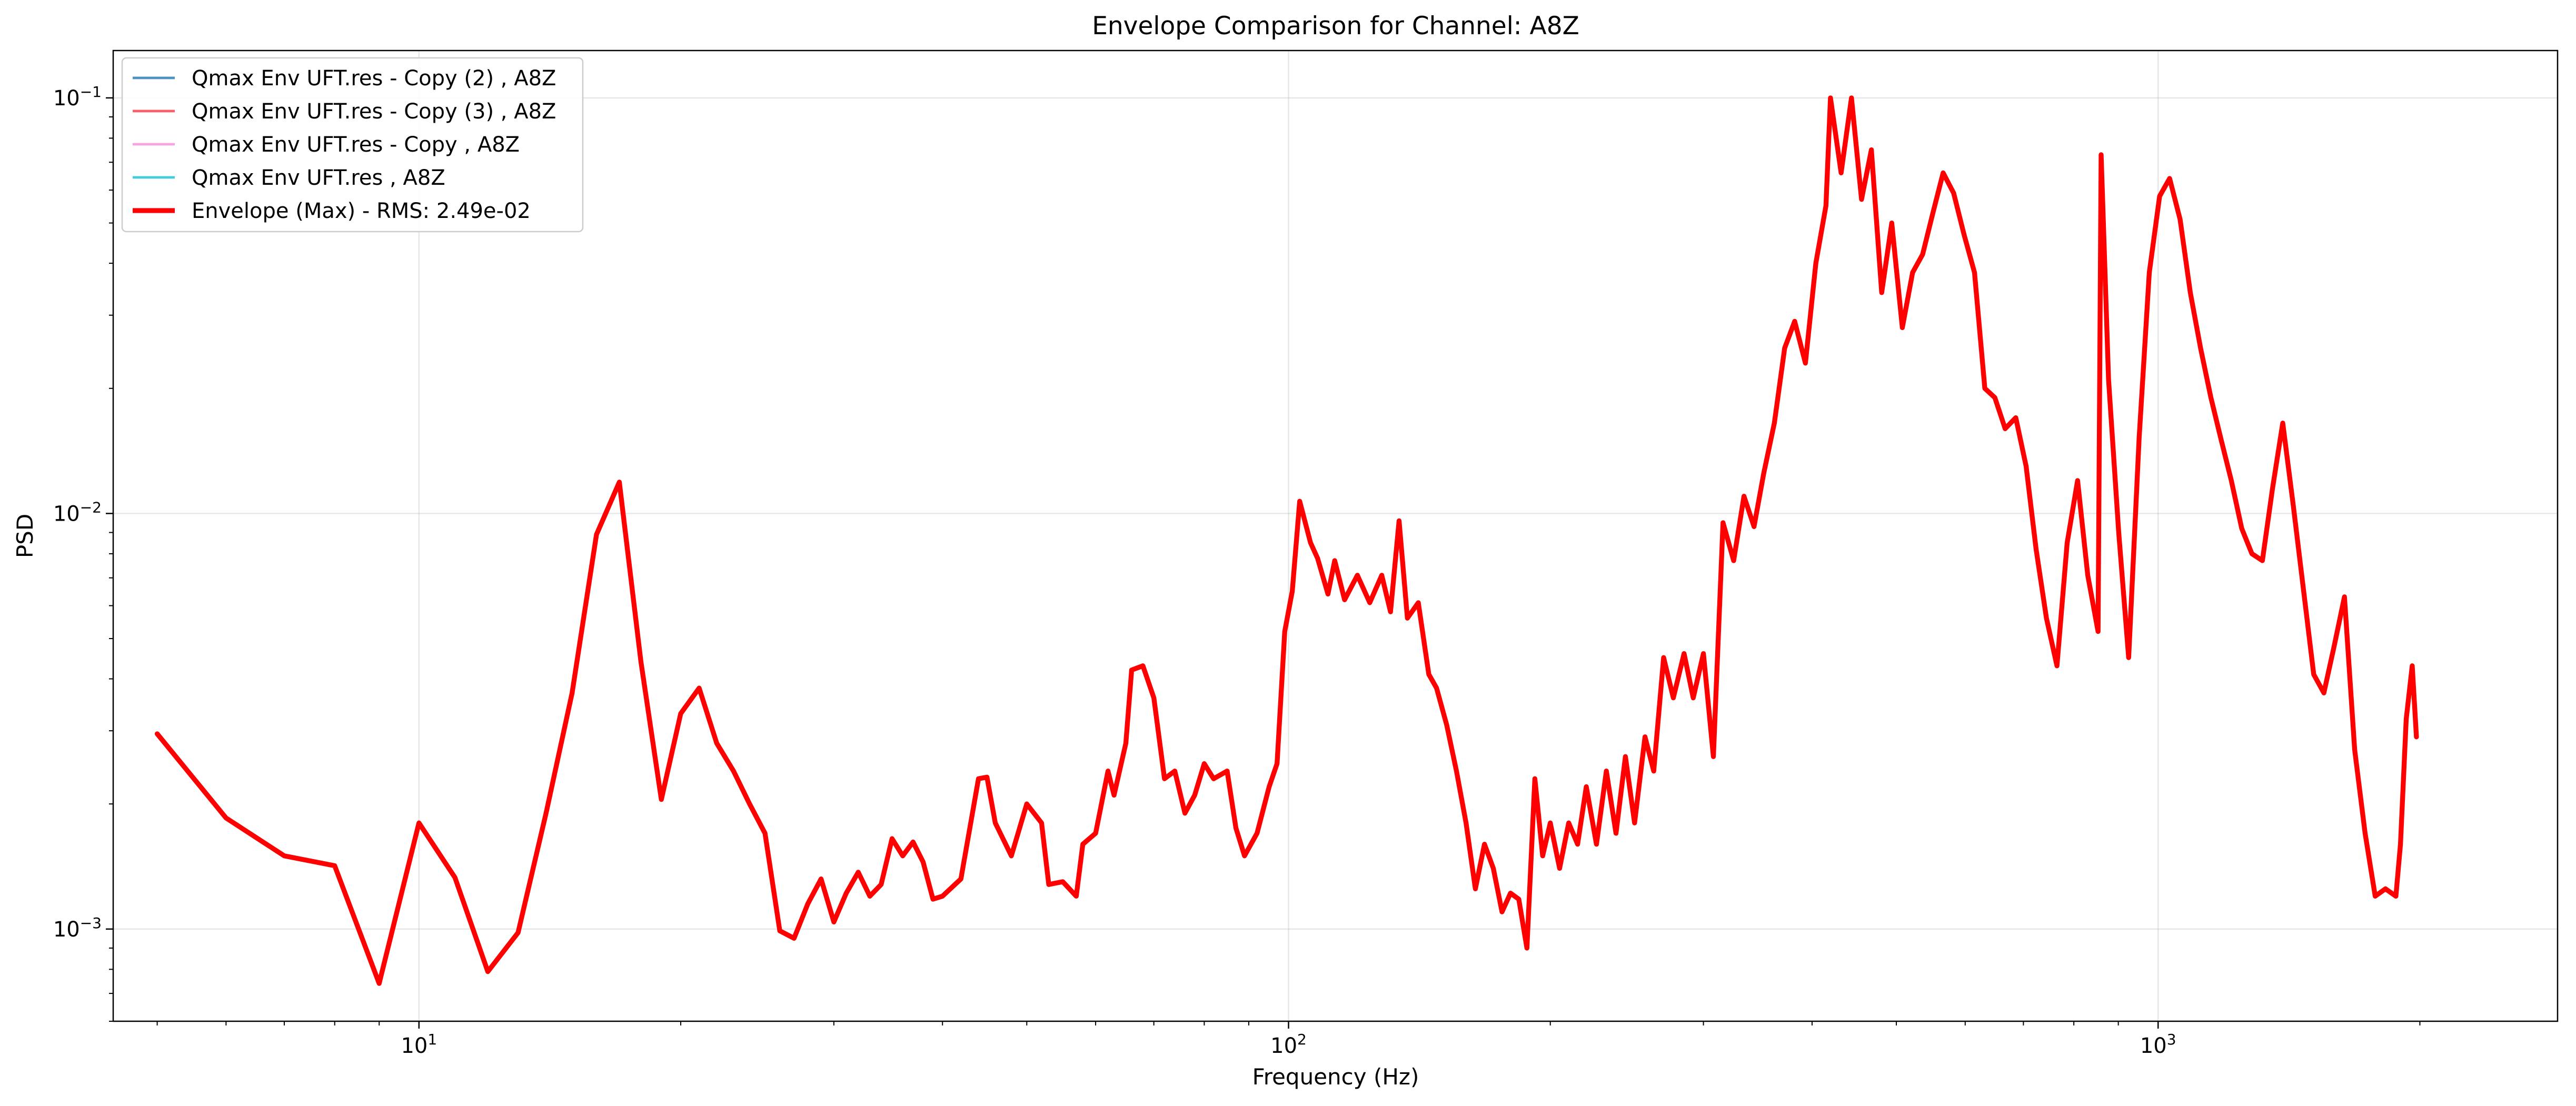 The width and height of the screenshot is (2576, 1106). What do you see at coordinates (374, 79) in the screenshot?
I see `legend-entry-label: Qmax Env UFT.res - Copy (2) , A8Z` at bounding box center [374, 79].